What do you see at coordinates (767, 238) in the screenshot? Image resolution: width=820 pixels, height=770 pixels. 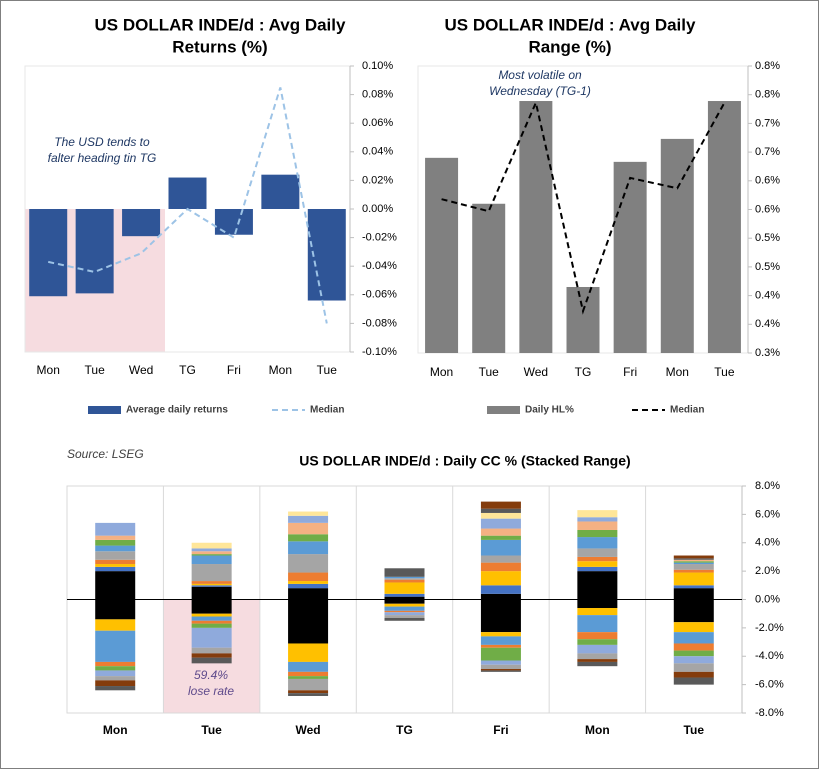 I see `y-tick-label: 0.5%` at bounding box center [767, 238].